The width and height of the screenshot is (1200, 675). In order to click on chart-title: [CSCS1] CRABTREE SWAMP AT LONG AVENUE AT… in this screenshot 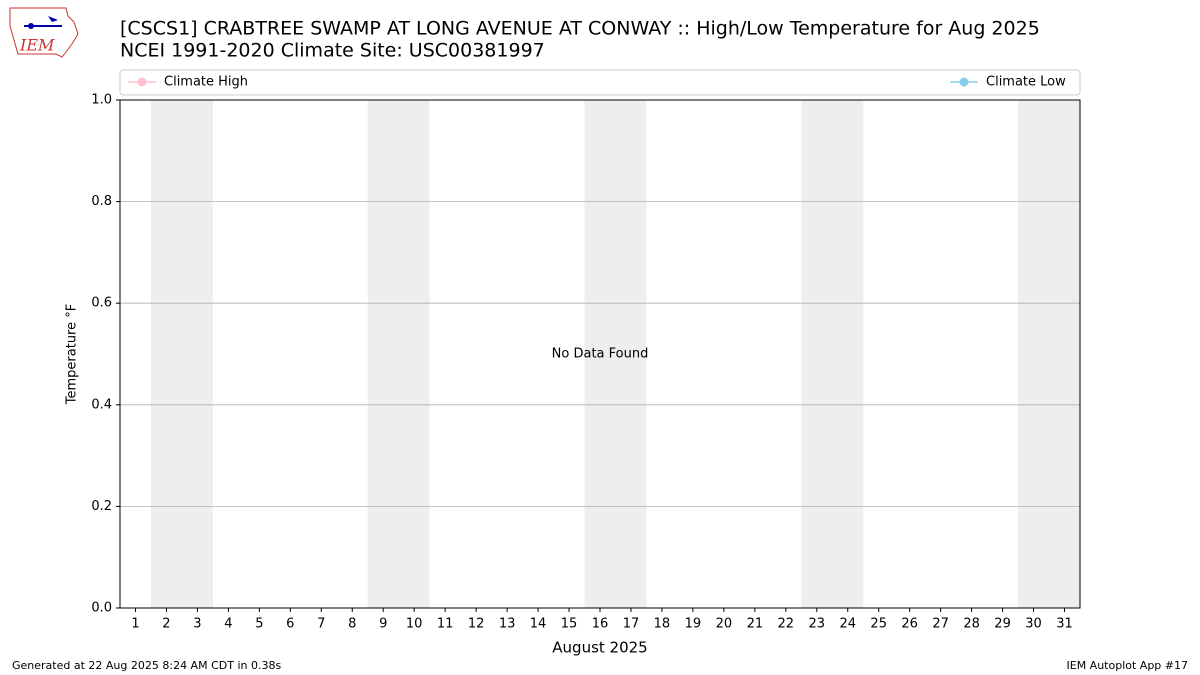, I will do `click(580, 29)`.